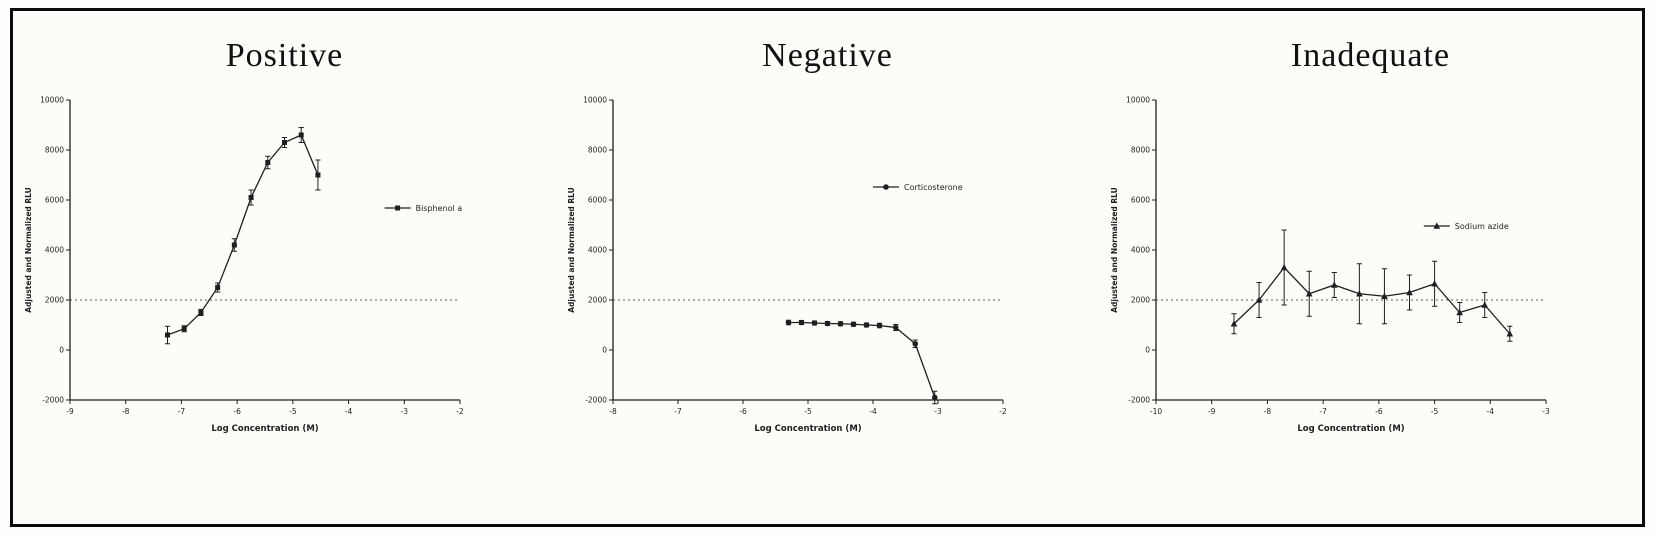 This screenshot has height=535, width=1655. I want to click on legend-label: Corticosterone, so click(933, 187).